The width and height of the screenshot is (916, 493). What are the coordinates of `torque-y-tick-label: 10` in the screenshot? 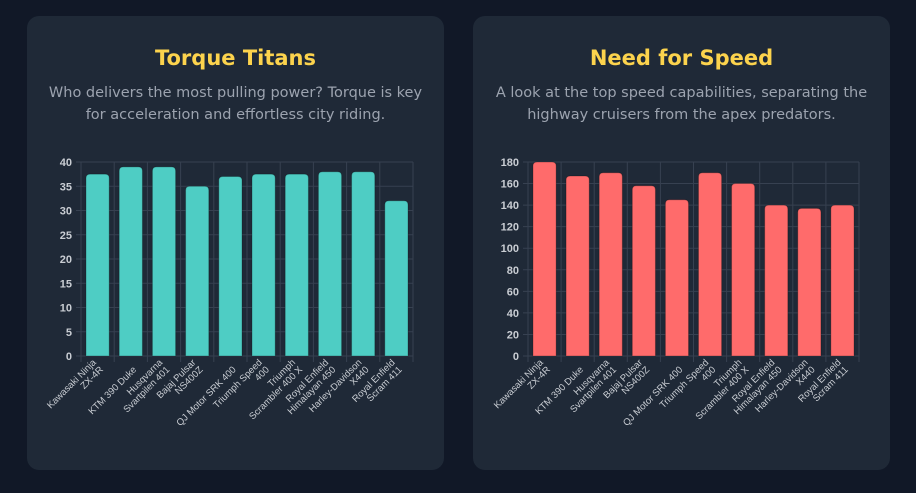 It's located at (66, 309).